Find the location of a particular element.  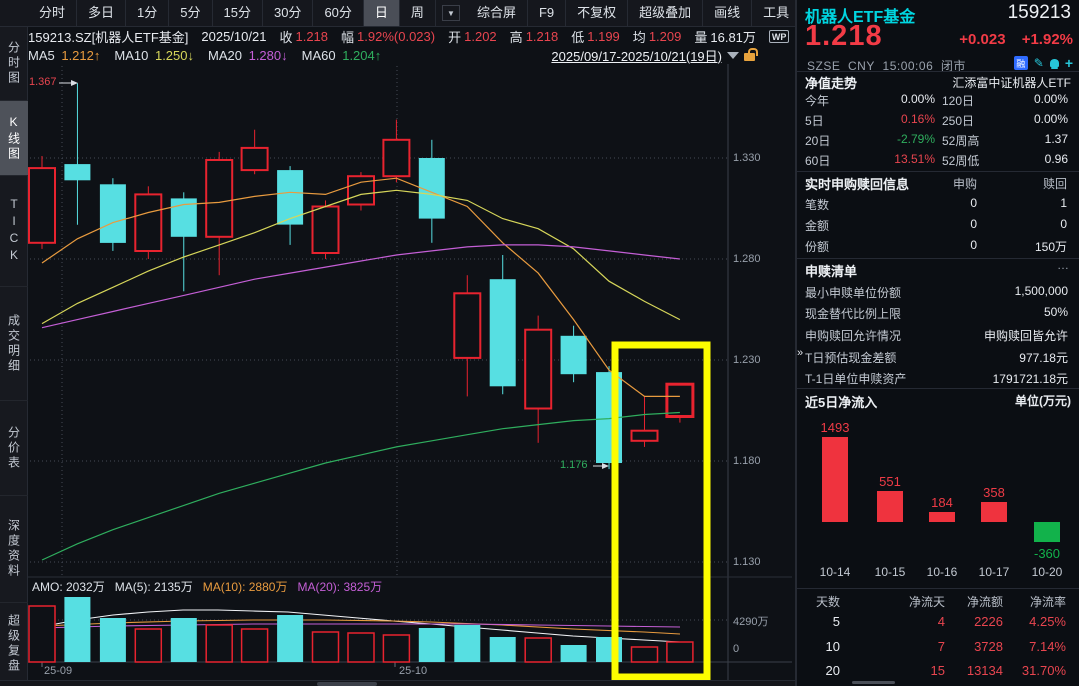

add-icon: + is located at coordinates (1068, 63).